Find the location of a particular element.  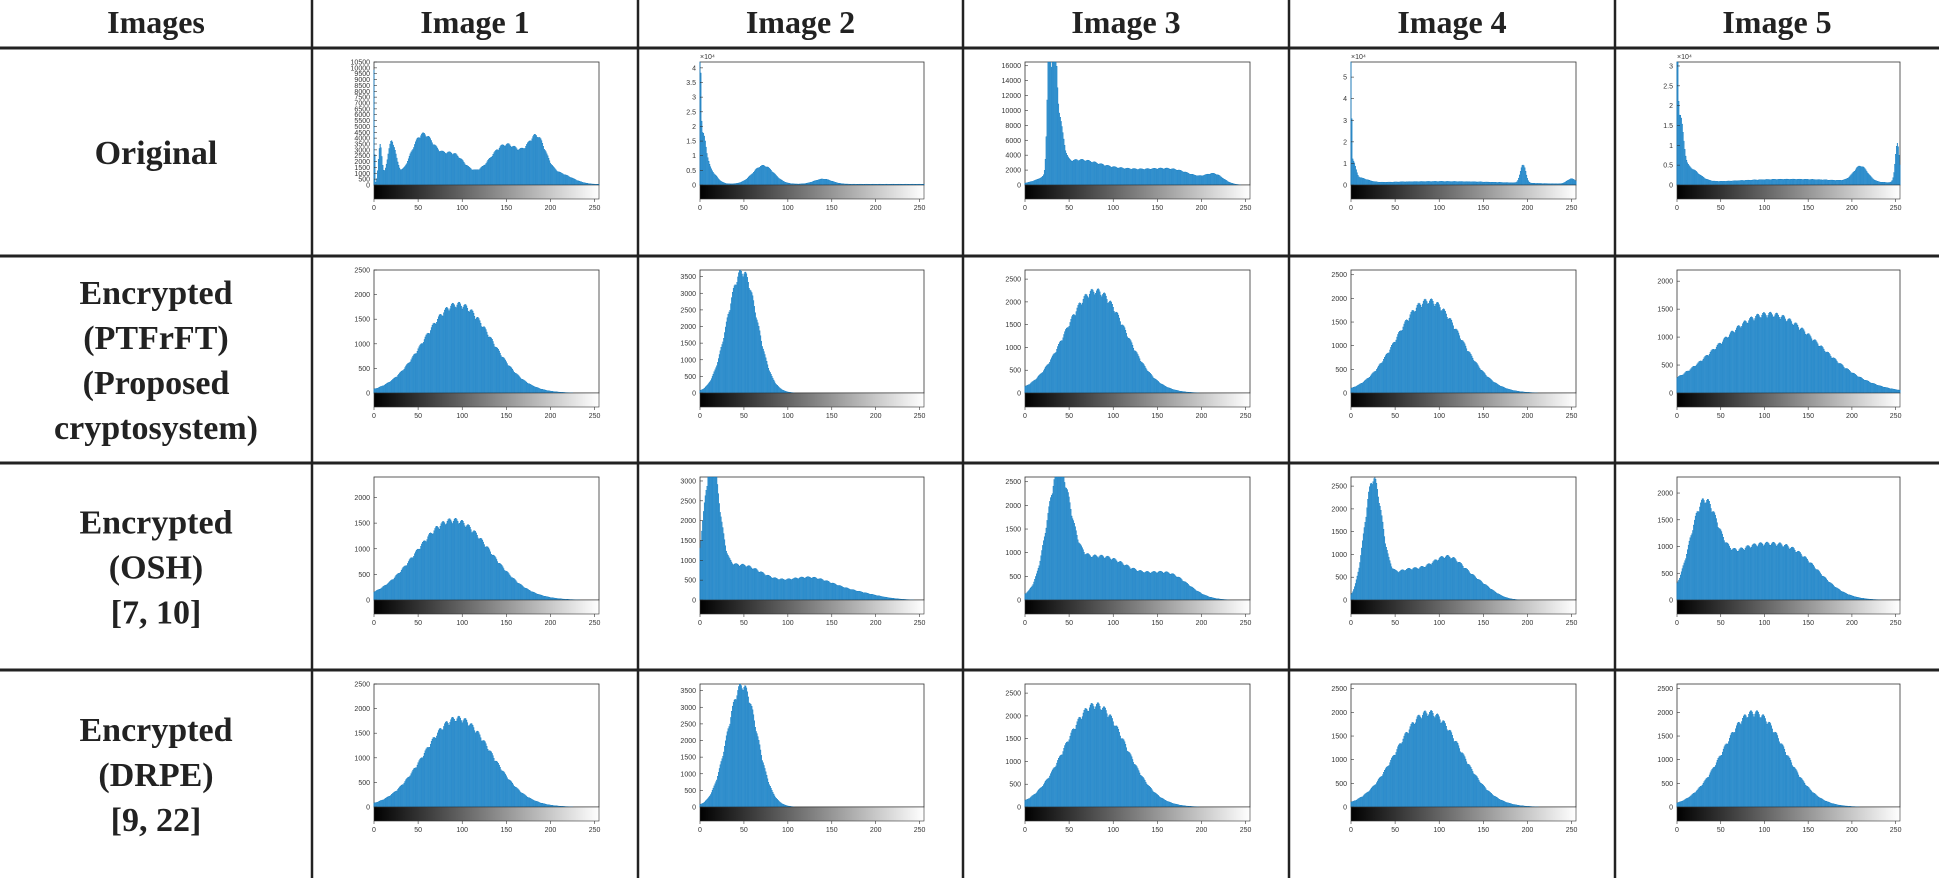

x-tick-label: 0 is located at coordinates (1351, 830).